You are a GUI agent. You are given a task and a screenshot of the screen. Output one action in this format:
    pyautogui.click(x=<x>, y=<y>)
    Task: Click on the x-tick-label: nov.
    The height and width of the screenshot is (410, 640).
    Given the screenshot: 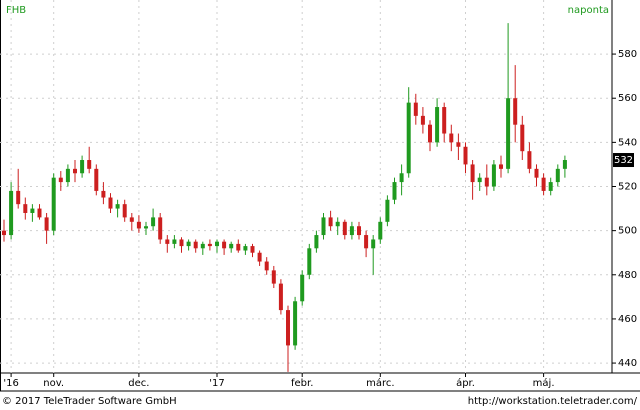 What is the action you would take?
    pyautogui.click(x=53, y=383)
    